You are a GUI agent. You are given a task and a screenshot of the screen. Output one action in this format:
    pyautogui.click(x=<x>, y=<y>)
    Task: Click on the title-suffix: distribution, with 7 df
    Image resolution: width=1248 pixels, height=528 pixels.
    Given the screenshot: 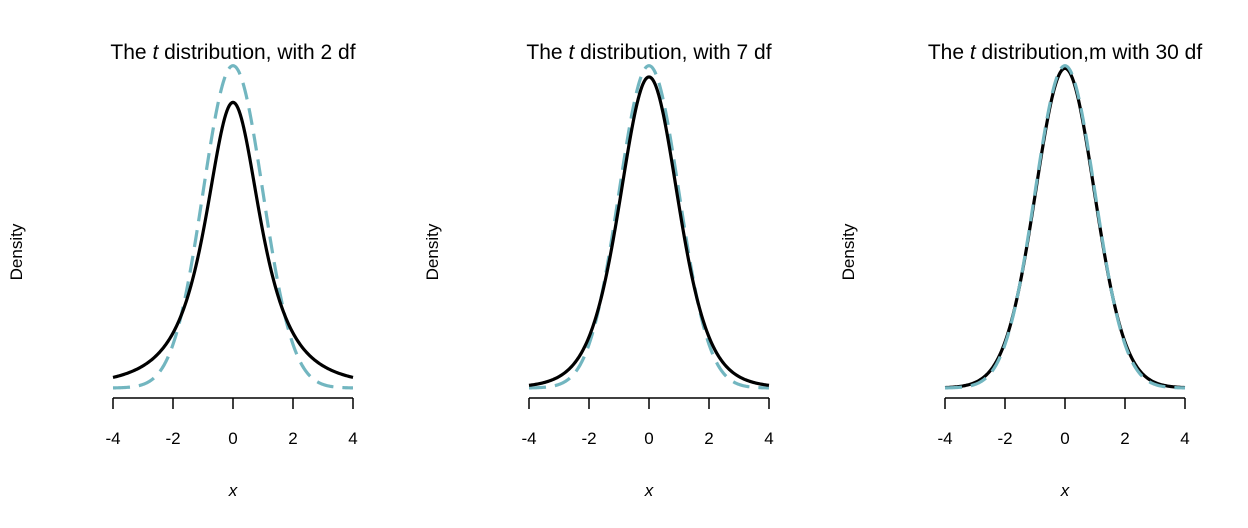 What is the action you would take?
    pyautogui.click(x=672, y=52)
    